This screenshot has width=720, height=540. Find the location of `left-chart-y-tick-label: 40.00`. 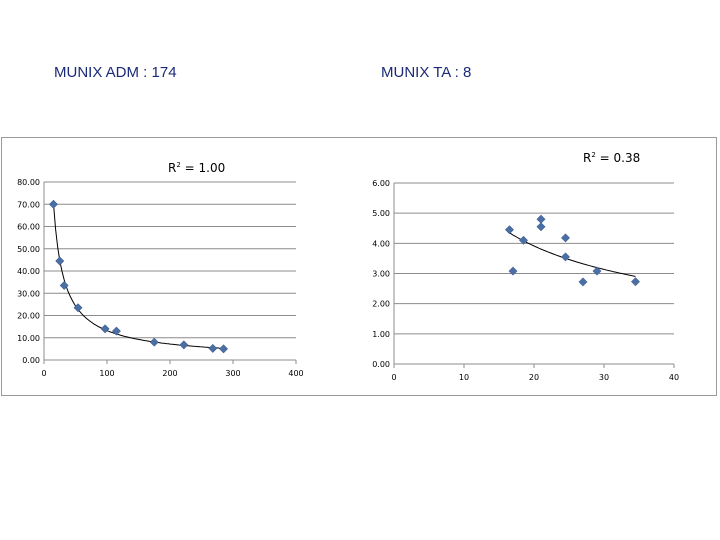

left-chart-y-tick-label: 40.00 is located at coordinates (28, 271).